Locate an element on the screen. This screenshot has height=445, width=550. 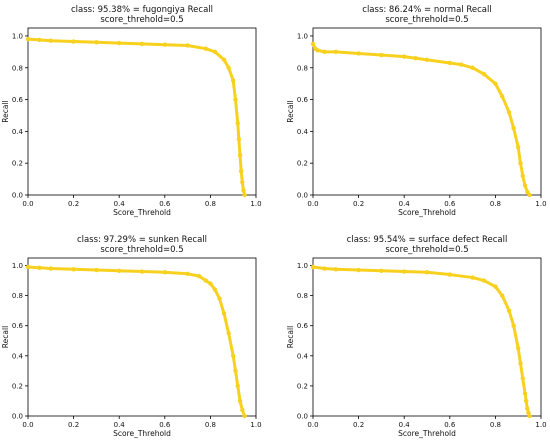
chart-title: class: 97.29% = sunken Recall is located at coordinates (142, 240).